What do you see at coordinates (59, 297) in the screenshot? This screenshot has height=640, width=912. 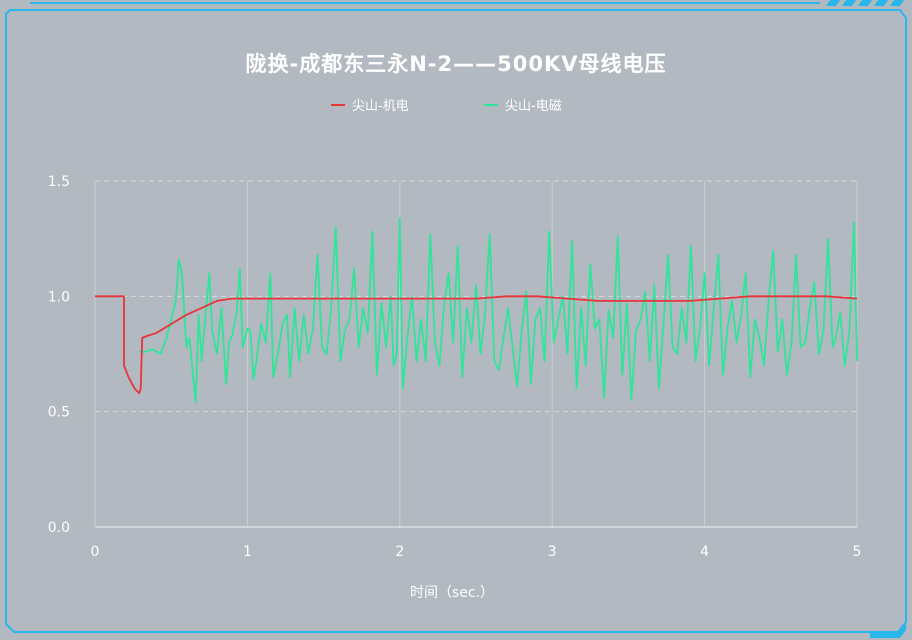 I see `y-tick-label-2: 1.0` at bounding box center [59, 297].